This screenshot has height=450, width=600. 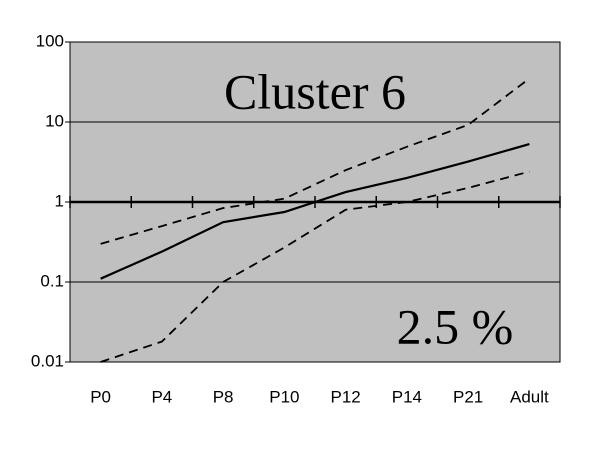 What do you see at coordinates (223, 396) in the screenshot?
I see `x-tick-label: P8` at bounding box center [223, 396].